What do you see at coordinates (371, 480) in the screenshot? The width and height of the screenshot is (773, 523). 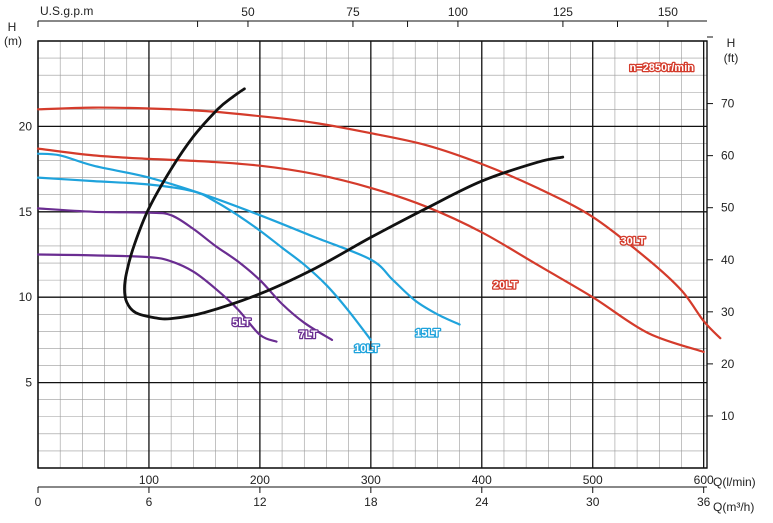 I see `flow-lmin-tick-label: 300` at bounding box center [371, 480].